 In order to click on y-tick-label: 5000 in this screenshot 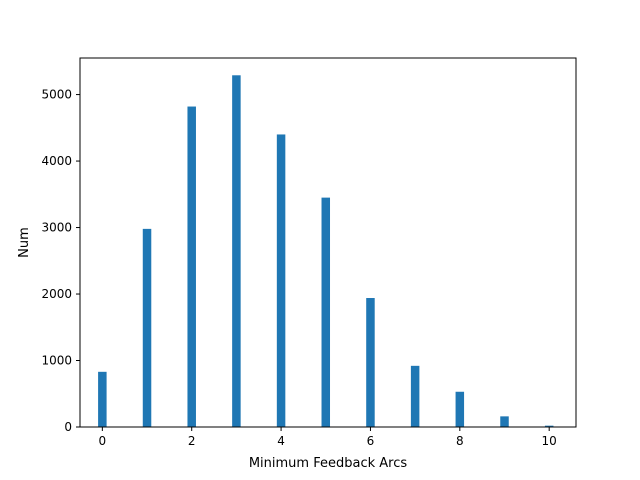, I will do `click(56, 95)`.